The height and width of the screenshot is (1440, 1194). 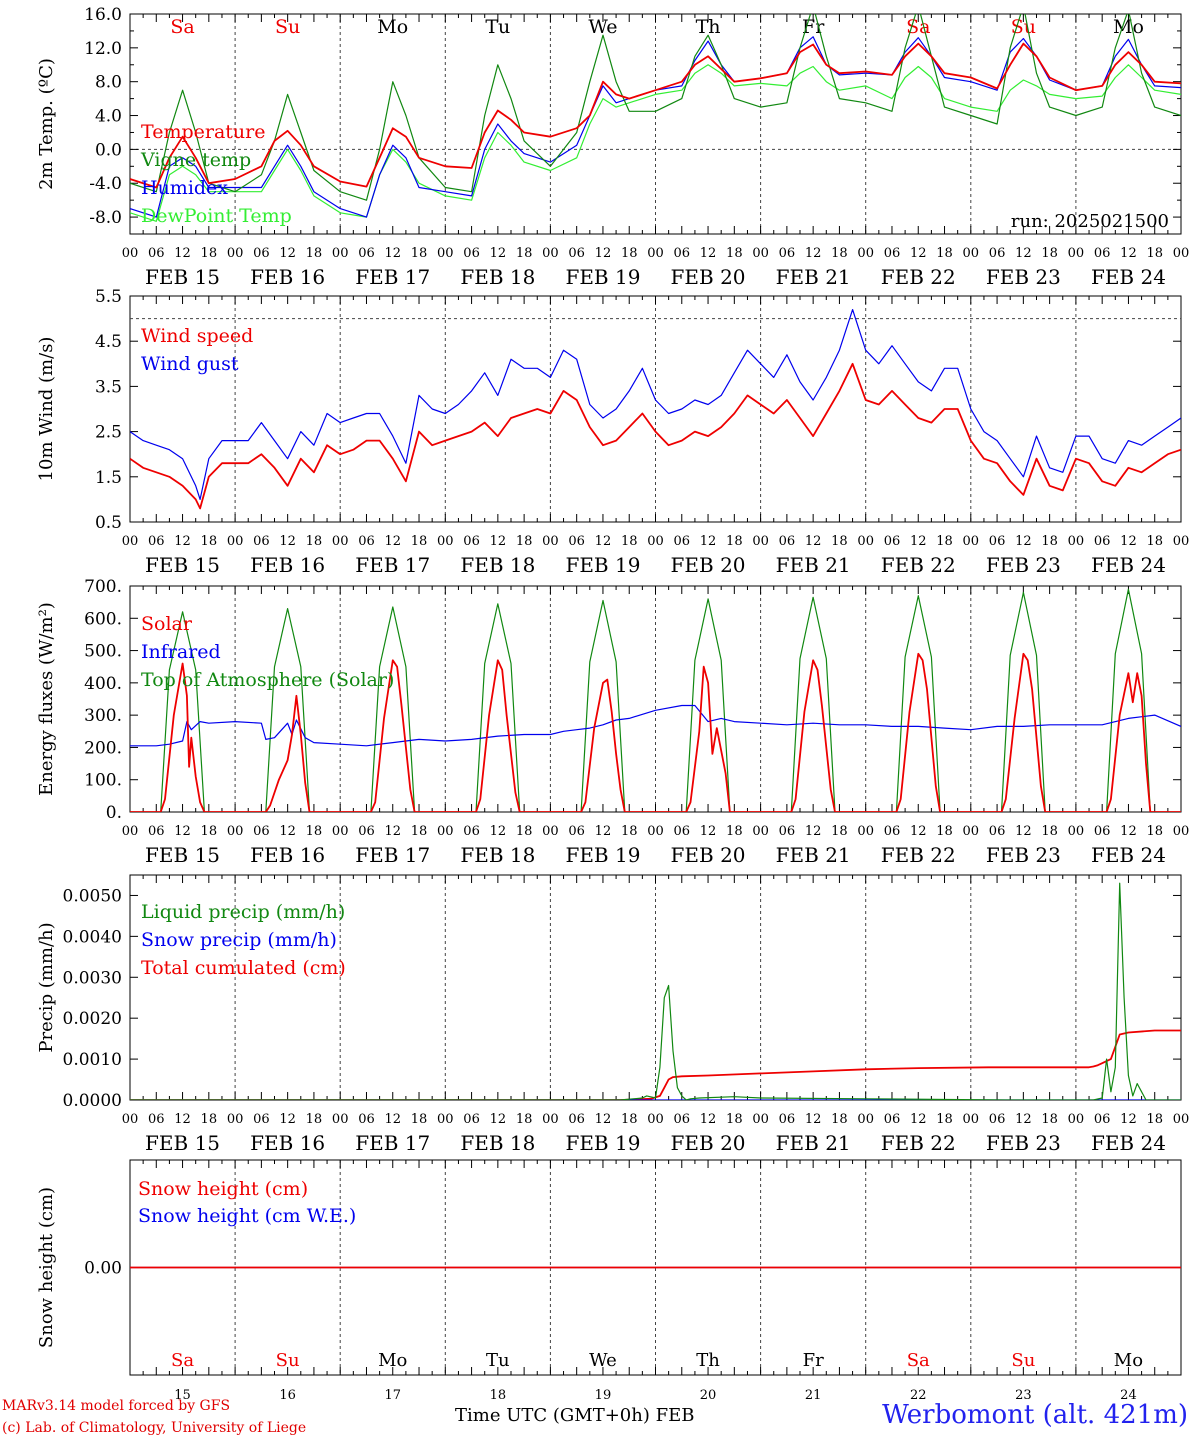 What do you see at coordinates (1090, 221) in the screenshot?
I see `run-annotation: run: 2025021500` at bounding box center [1090, 221].